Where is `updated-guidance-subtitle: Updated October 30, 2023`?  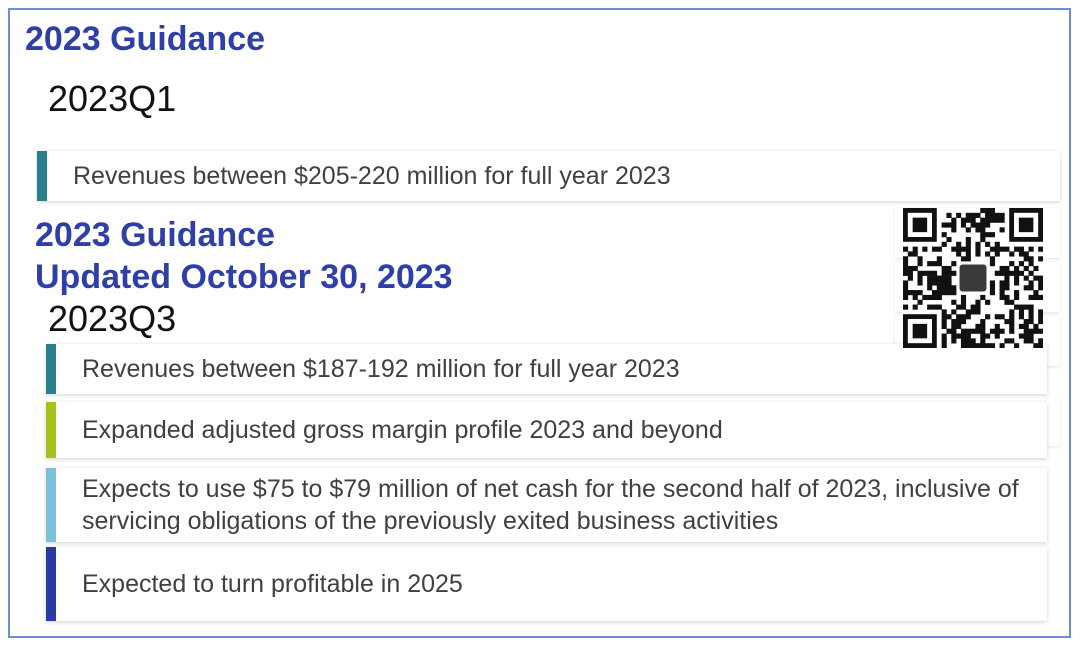 updated-guidance-subtitle: Updated October 30, 2023 is located at coordinates (244, 277).